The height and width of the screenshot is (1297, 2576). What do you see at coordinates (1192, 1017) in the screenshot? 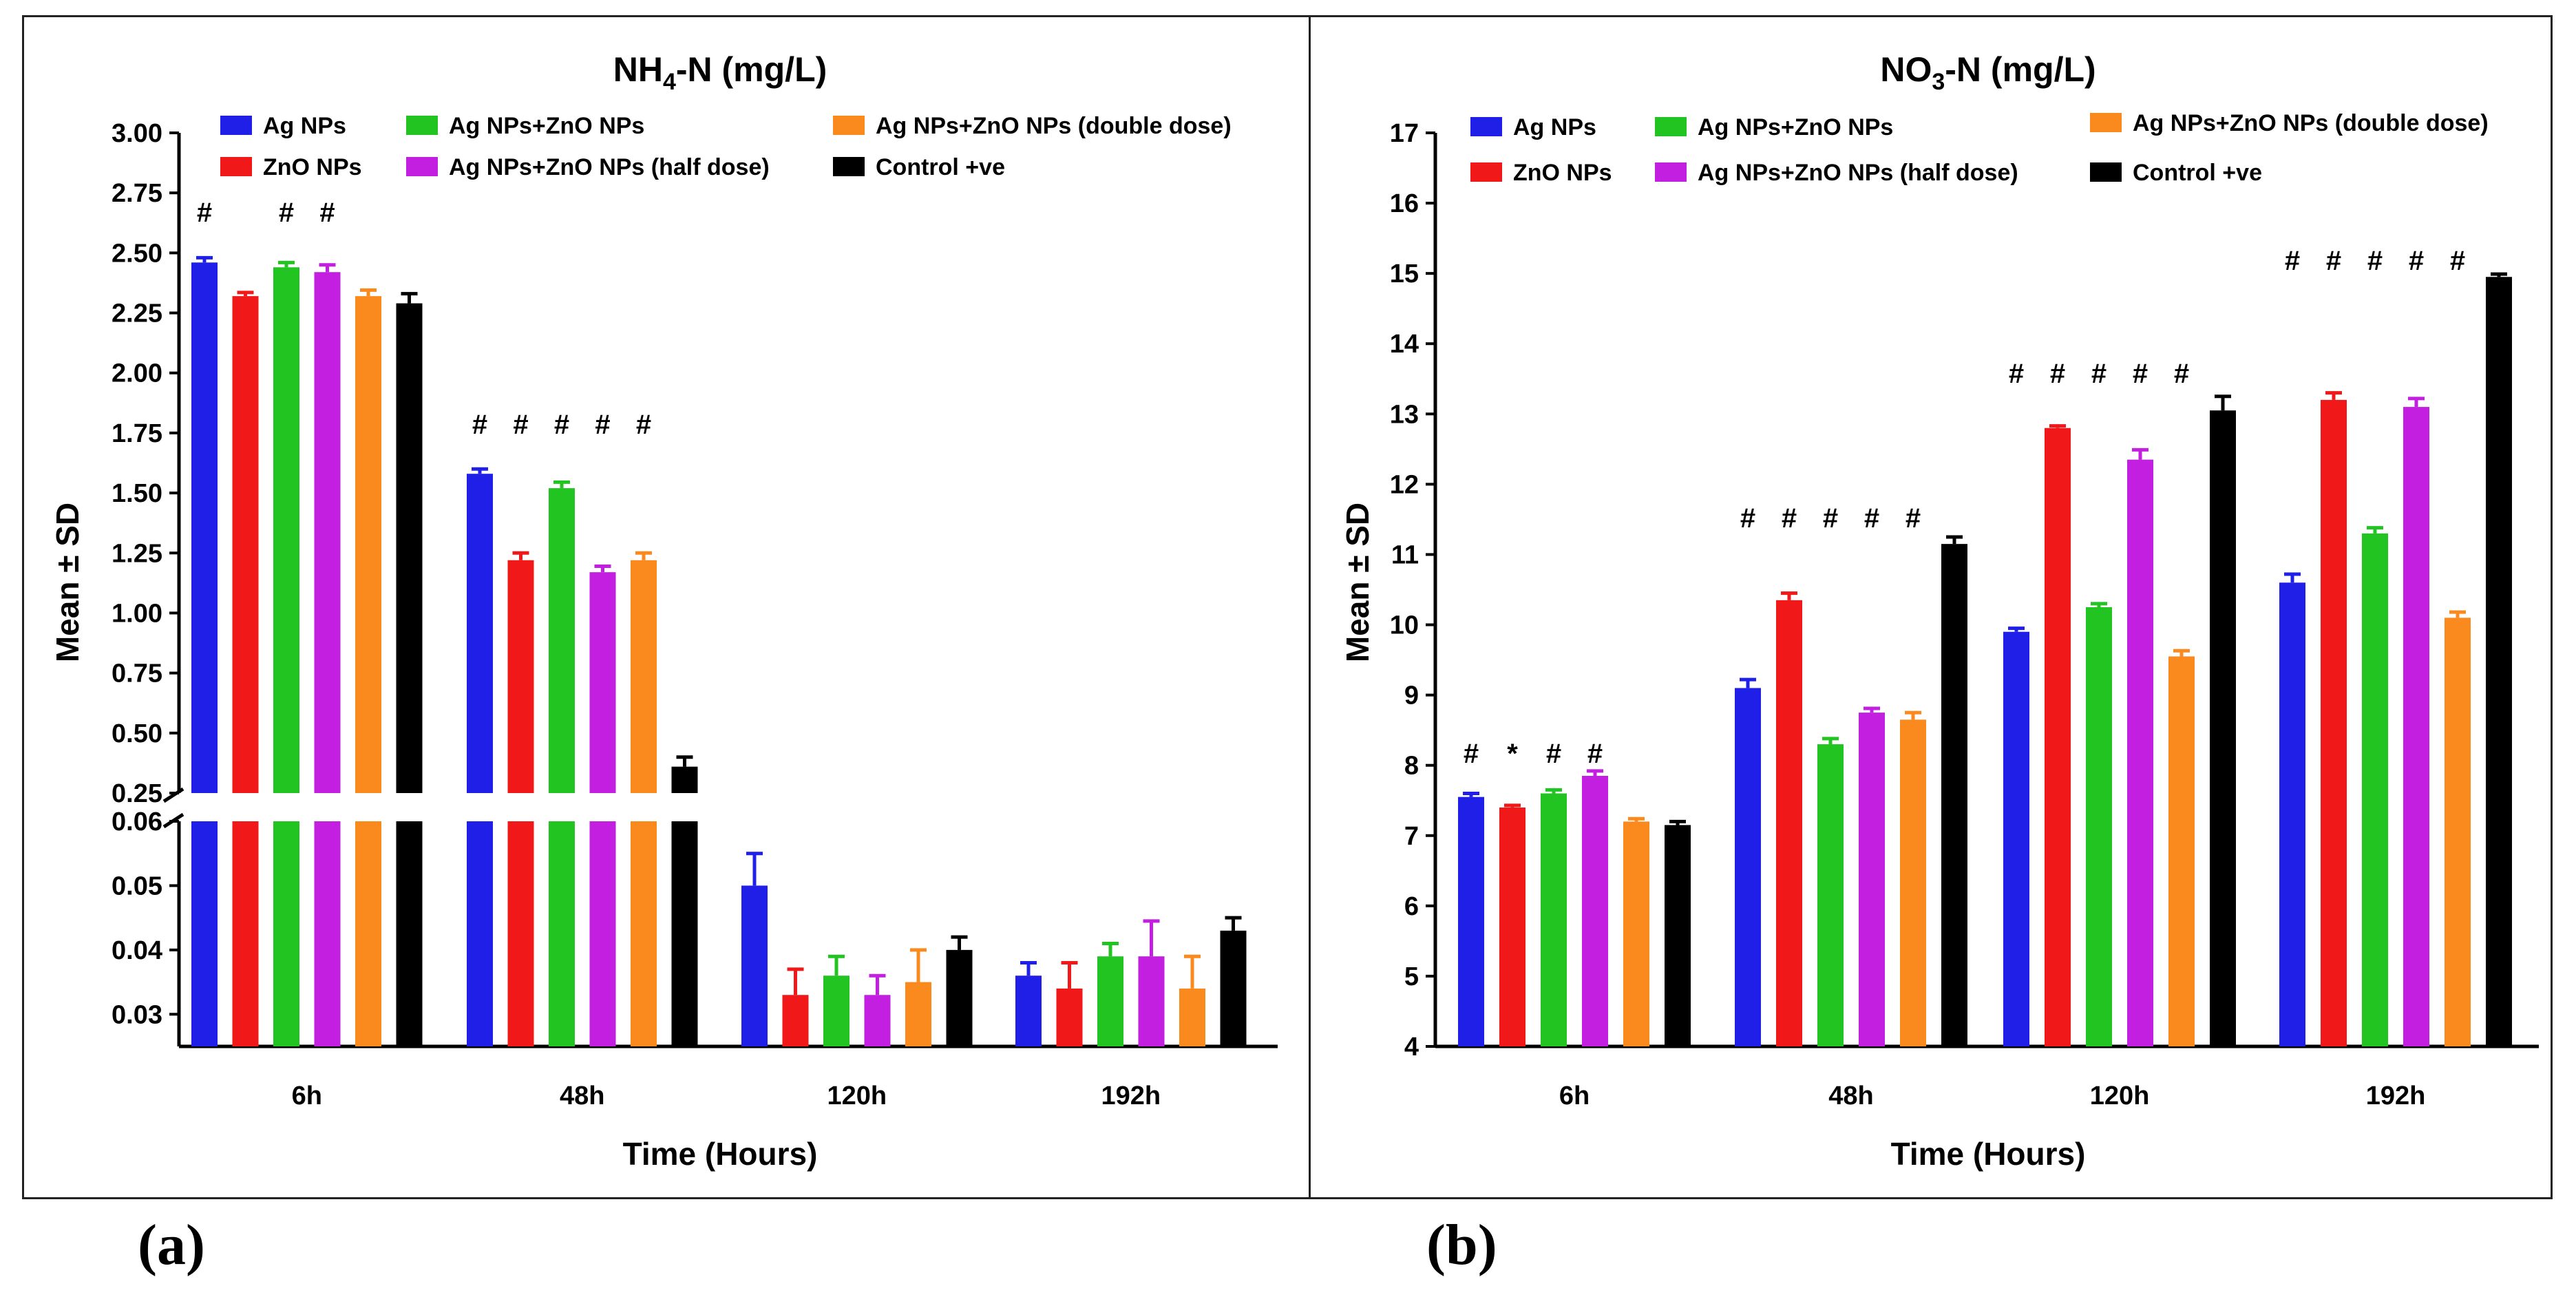
I see `chart-a-bar-192h-ag-nps-zno-nps-double-dose` at bounding box center [1192, 1017].